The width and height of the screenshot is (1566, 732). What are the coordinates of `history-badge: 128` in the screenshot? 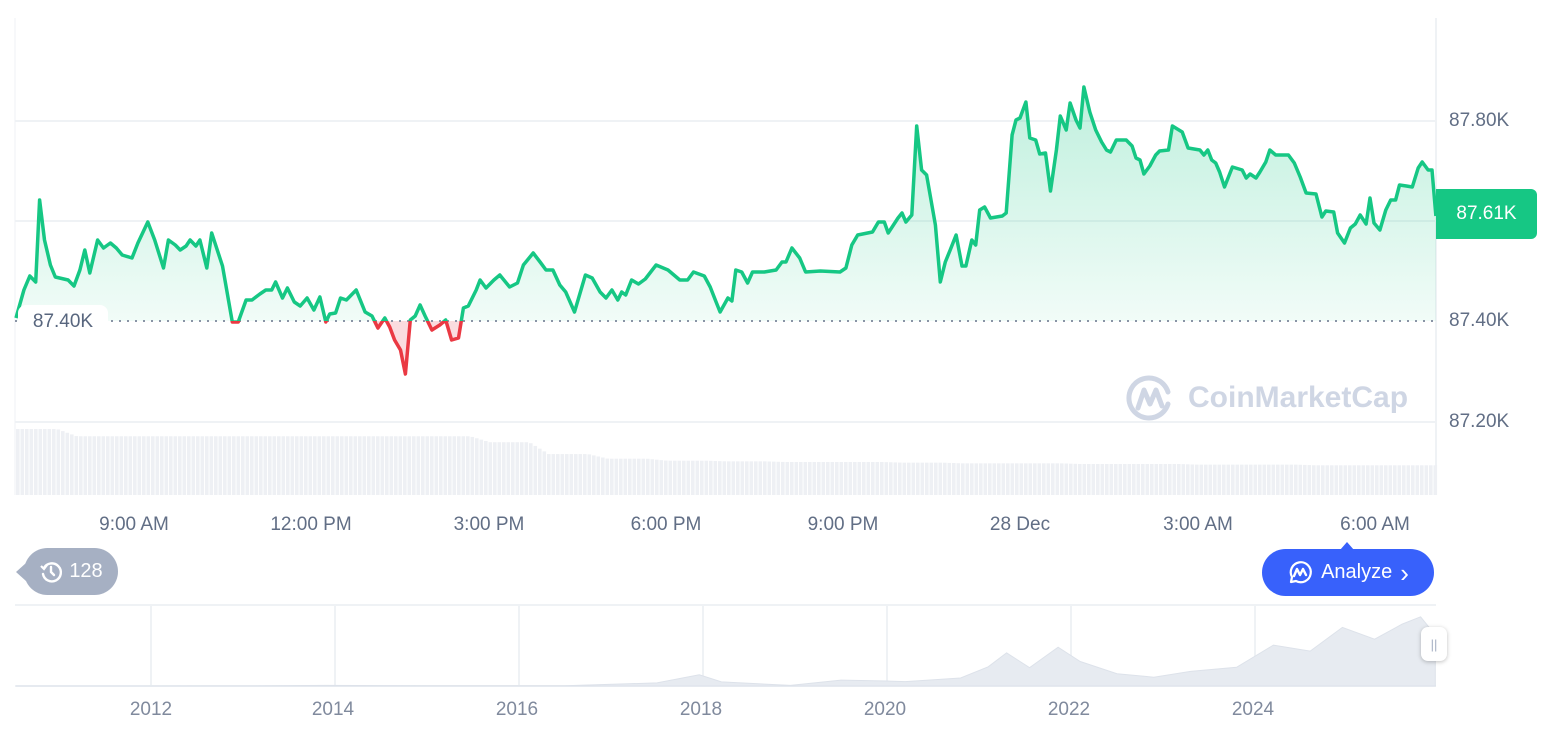 It's located at (67, 571).